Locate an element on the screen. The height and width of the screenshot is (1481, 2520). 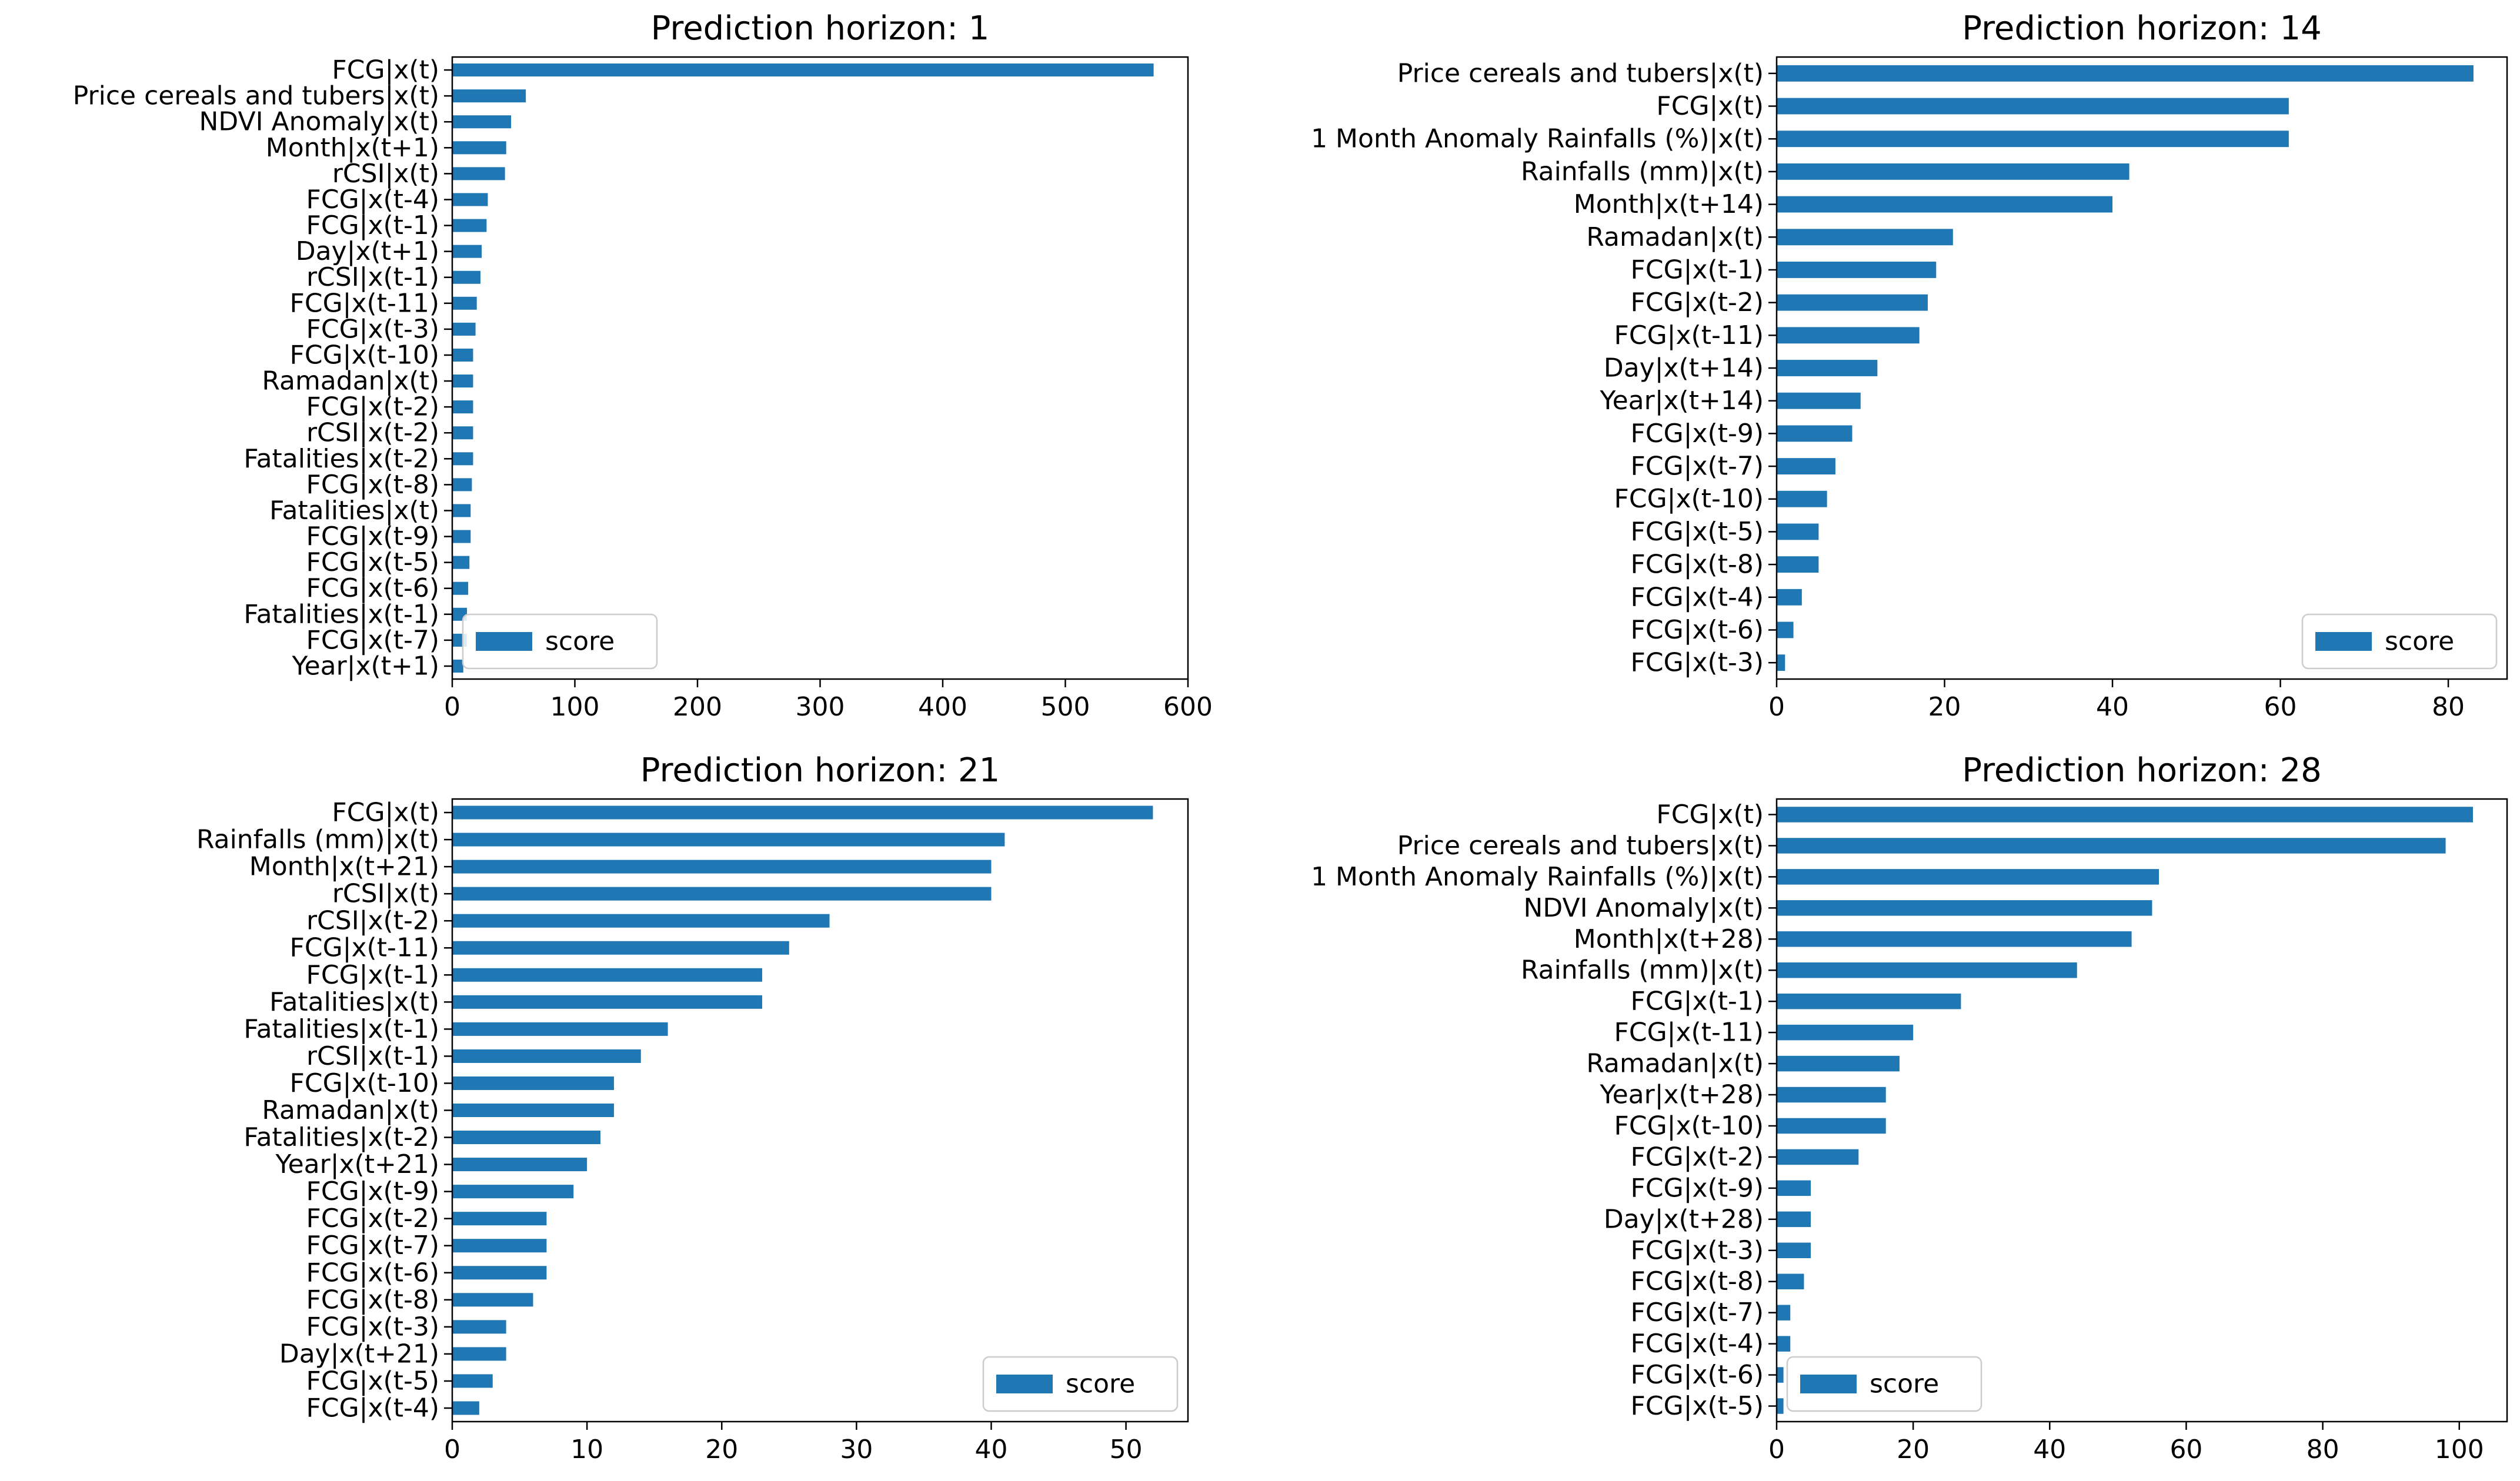
x-tick-label: 30 is located at coordinates (856, 1450).